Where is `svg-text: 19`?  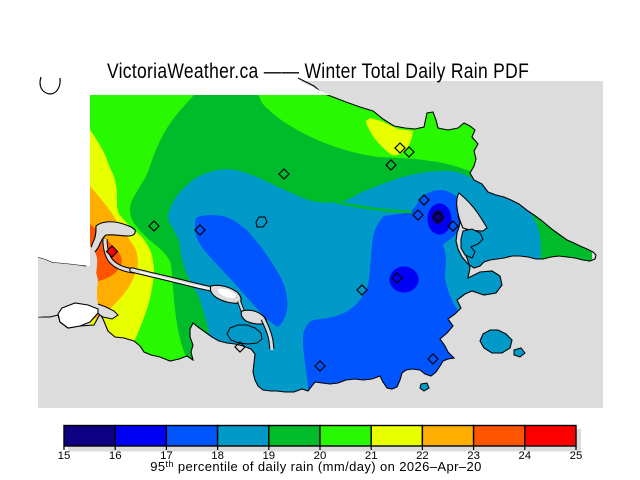
svg-text: 19 is located at coordinates (268, 456).